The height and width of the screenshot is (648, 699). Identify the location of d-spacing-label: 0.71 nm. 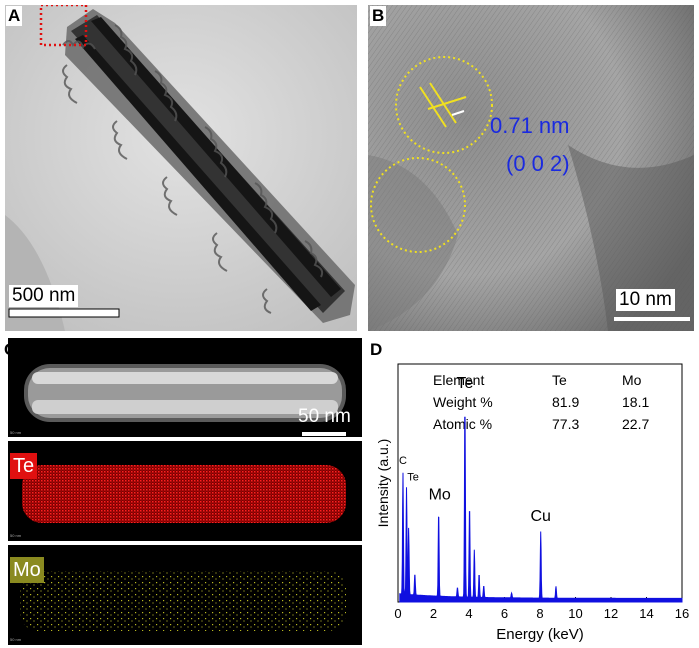
(530, 125).